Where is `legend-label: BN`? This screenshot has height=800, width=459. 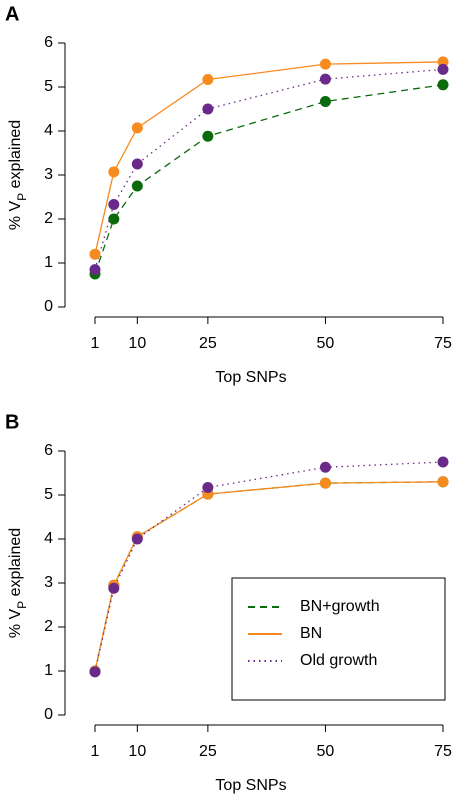 legend-label: BN is located at coordinates (311, 633).